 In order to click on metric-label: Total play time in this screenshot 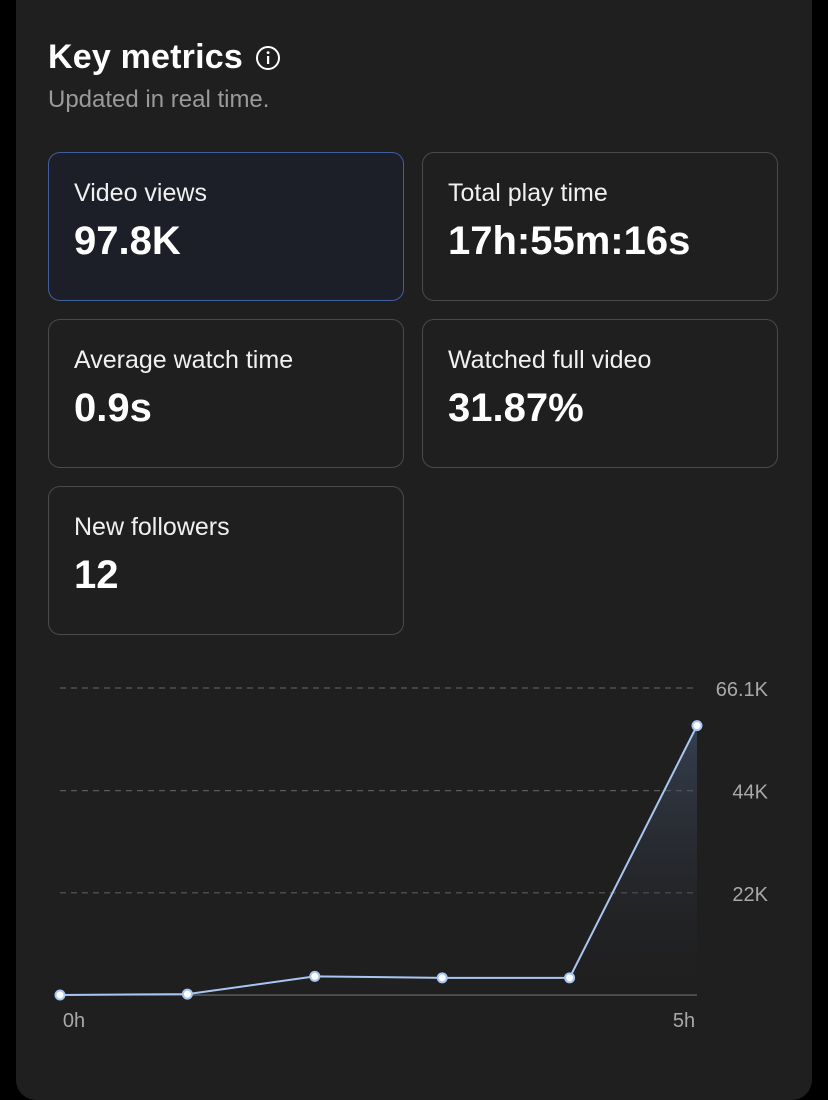, I will do `click(528, 193)`.